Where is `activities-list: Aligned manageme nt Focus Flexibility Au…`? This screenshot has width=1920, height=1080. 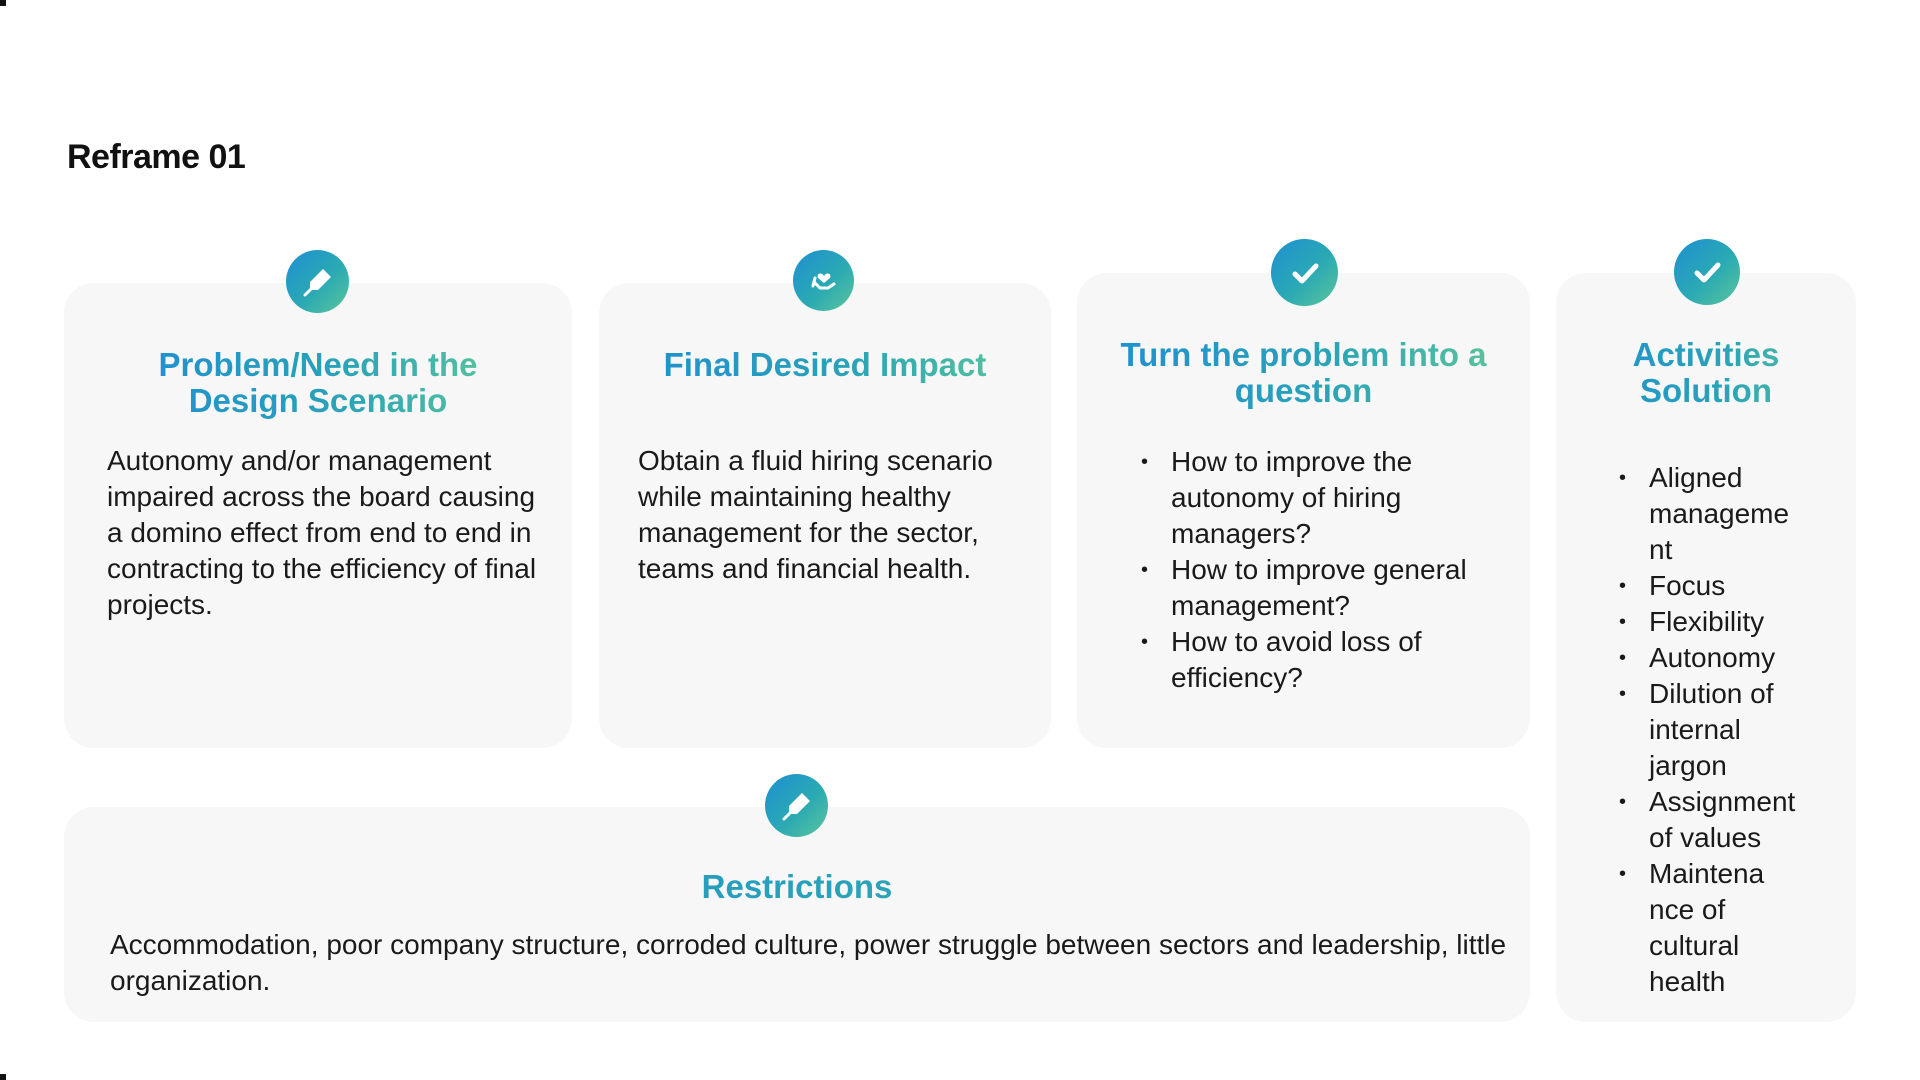
activities-list: Aligned manageme nt Focus Flexibility Au… is located at coordinates (1714, 730).